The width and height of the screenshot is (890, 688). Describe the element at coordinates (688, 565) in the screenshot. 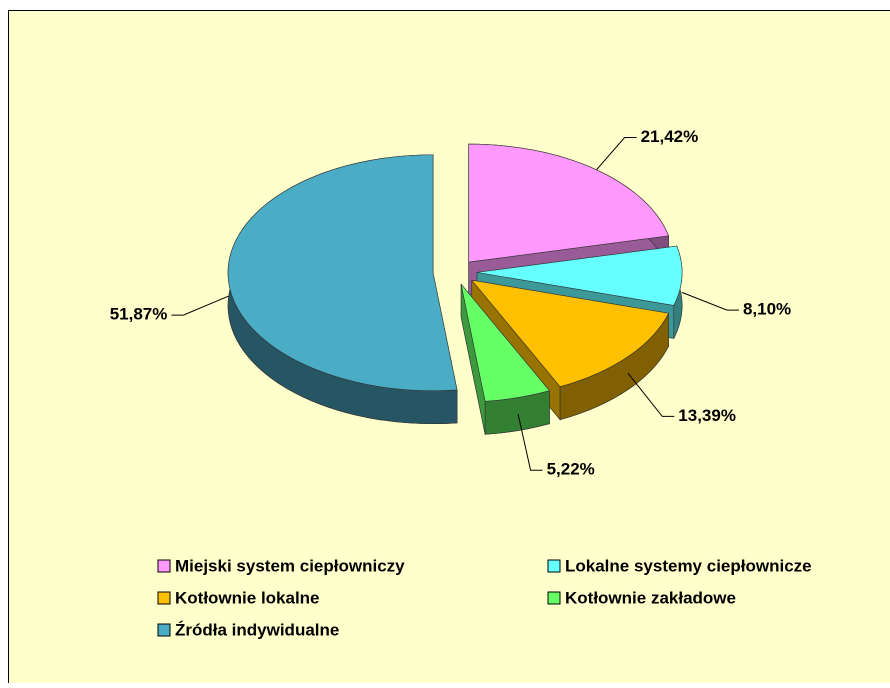

I see `legend-label: Lokalne systemy ciepłownicze` at that location.